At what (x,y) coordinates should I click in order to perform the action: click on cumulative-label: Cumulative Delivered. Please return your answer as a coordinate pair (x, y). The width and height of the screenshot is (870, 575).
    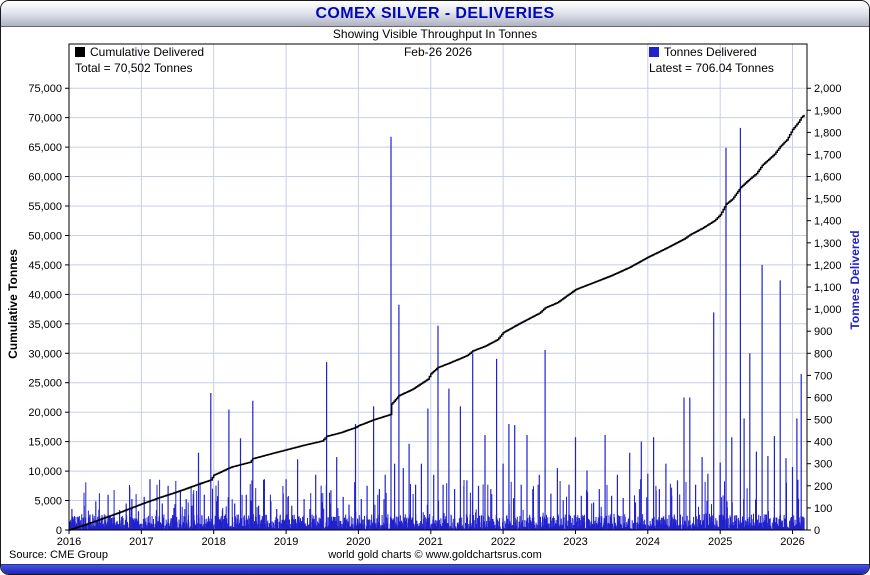
    Looking at the image, I should click on (147, 52).